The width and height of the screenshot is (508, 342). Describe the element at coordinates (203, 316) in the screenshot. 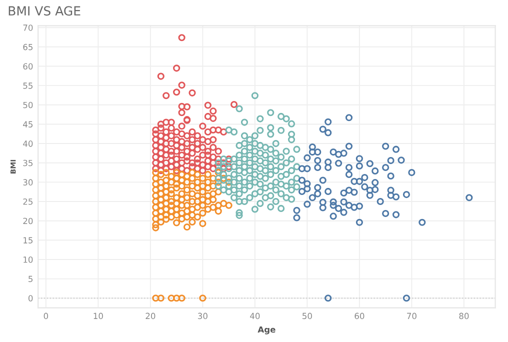

I see `x-tick-label: 30` at that location.